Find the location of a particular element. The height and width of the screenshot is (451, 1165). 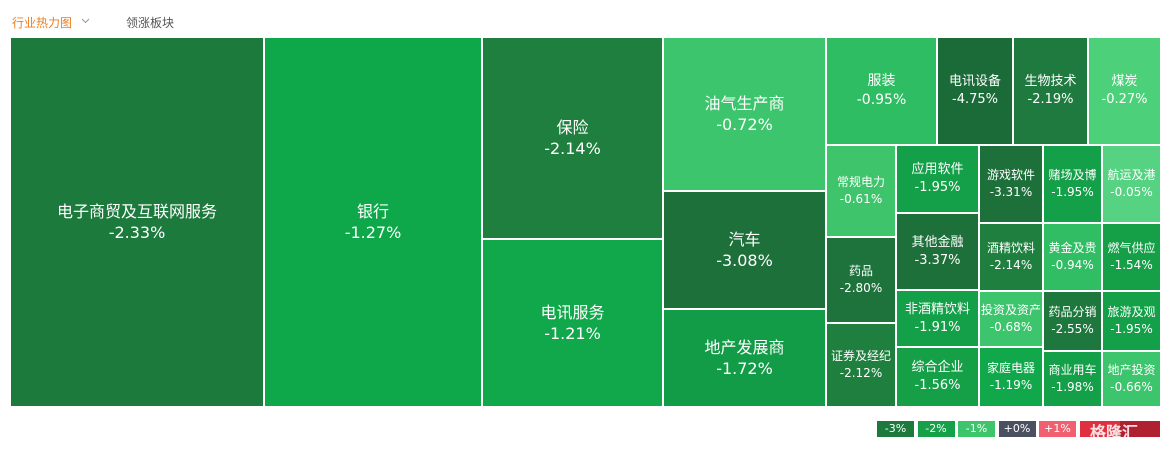

treemap-tile: 保险 -2.14% is located at coordinates (572, 138).